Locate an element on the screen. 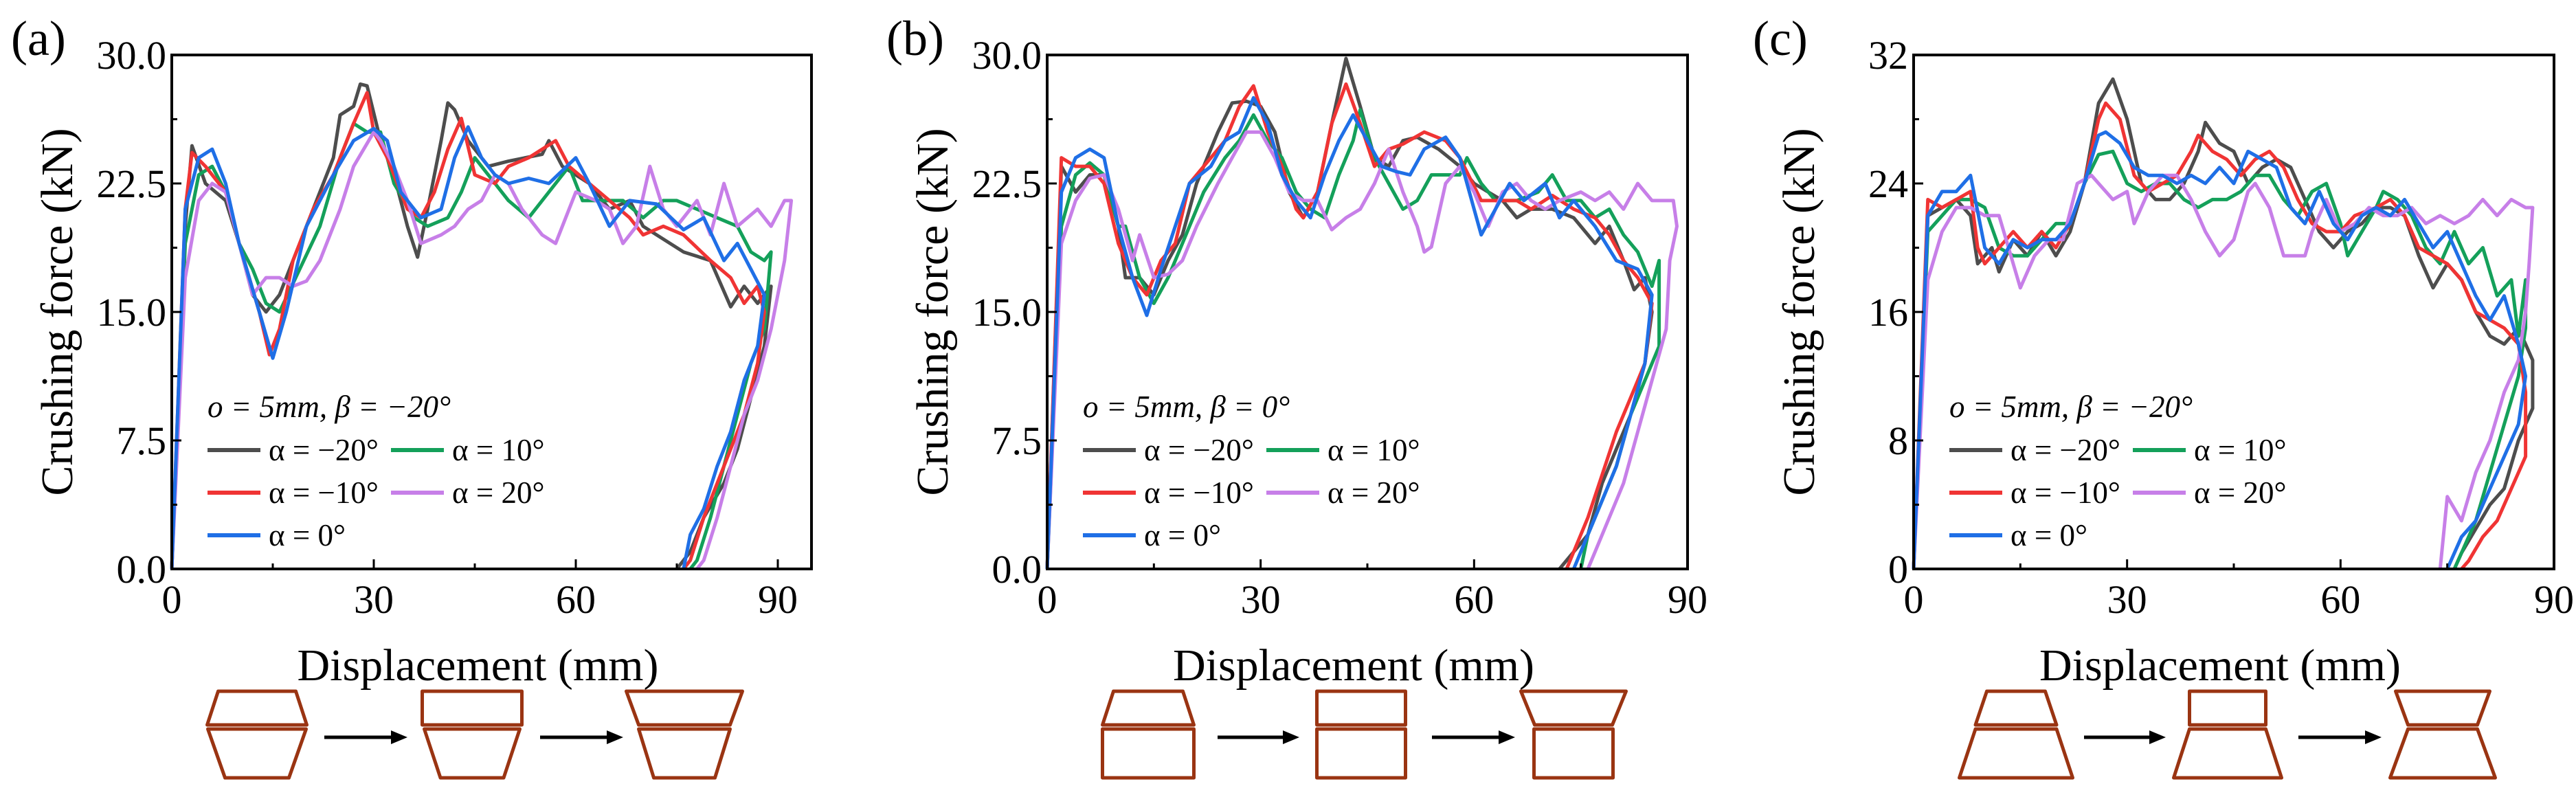  series-group is located at coordinates (2223, 323).